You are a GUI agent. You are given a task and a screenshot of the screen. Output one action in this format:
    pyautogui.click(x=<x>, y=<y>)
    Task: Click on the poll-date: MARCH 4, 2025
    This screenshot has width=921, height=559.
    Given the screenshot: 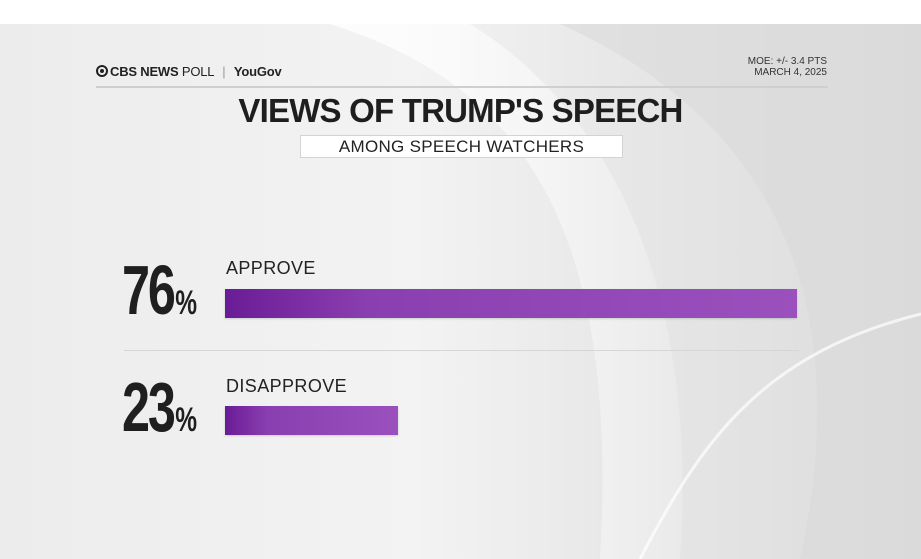 What is the action you would take?
    pyautogui.click(x=790, y=72)
    